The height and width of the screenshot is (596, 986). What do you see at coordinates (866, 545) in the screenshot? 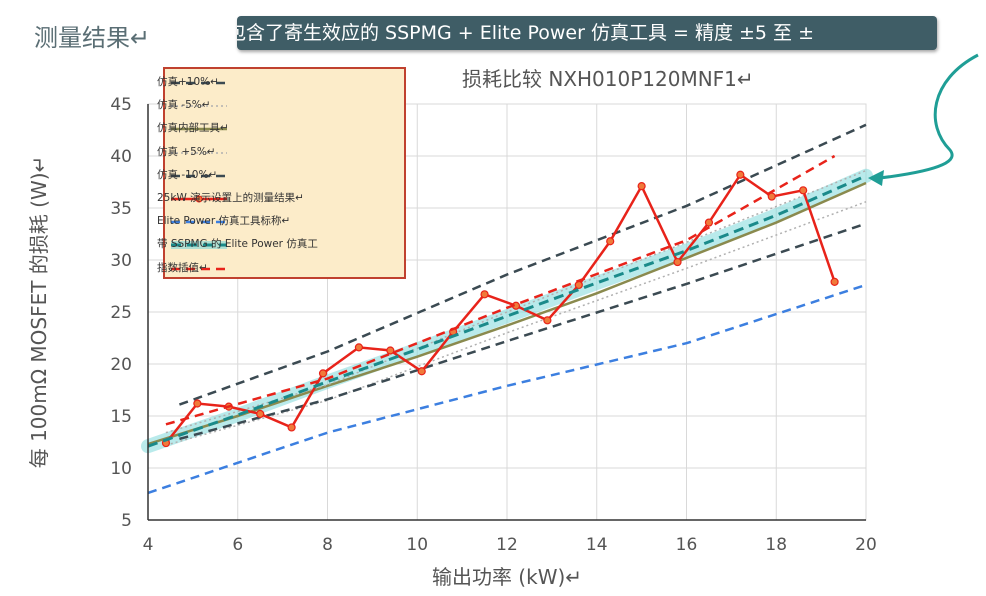
I see `x-tick-label: 20` at bounding box center [866, 545].